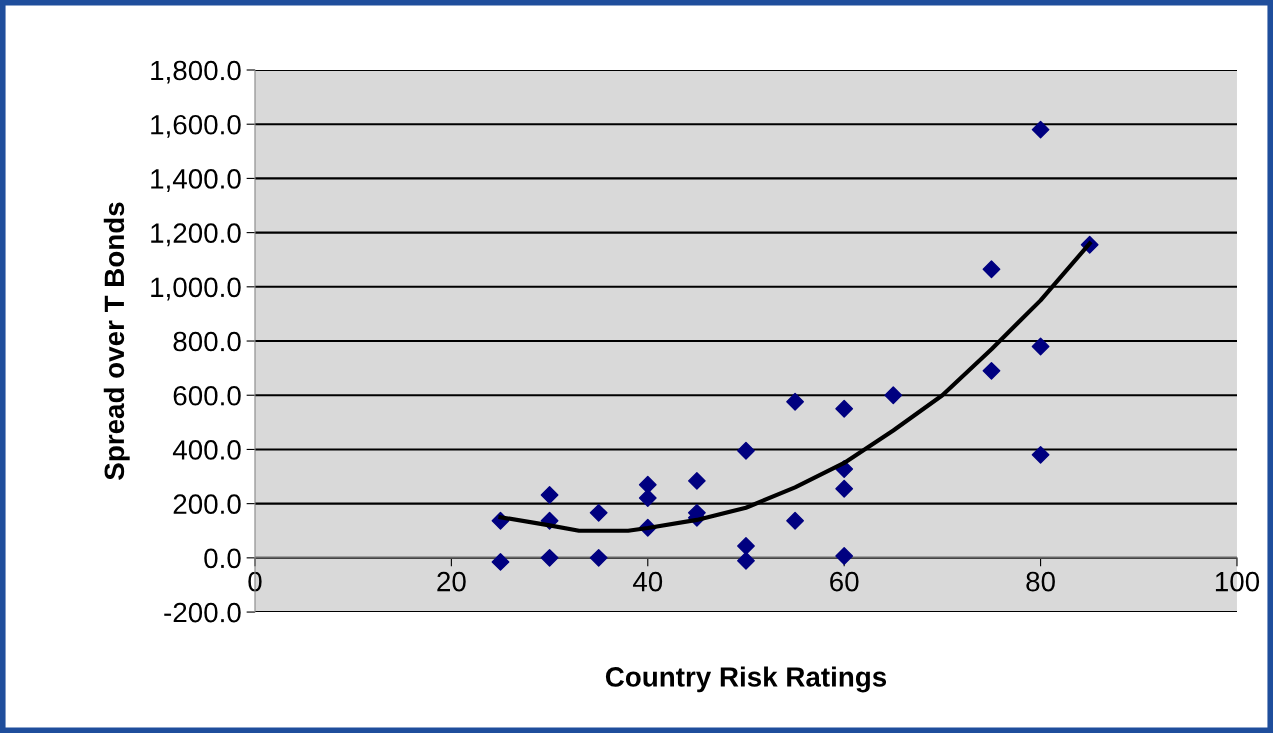 The image size is (1273, 733). I want to click on y-tick-label: 1,400.0, so click(196, 181).